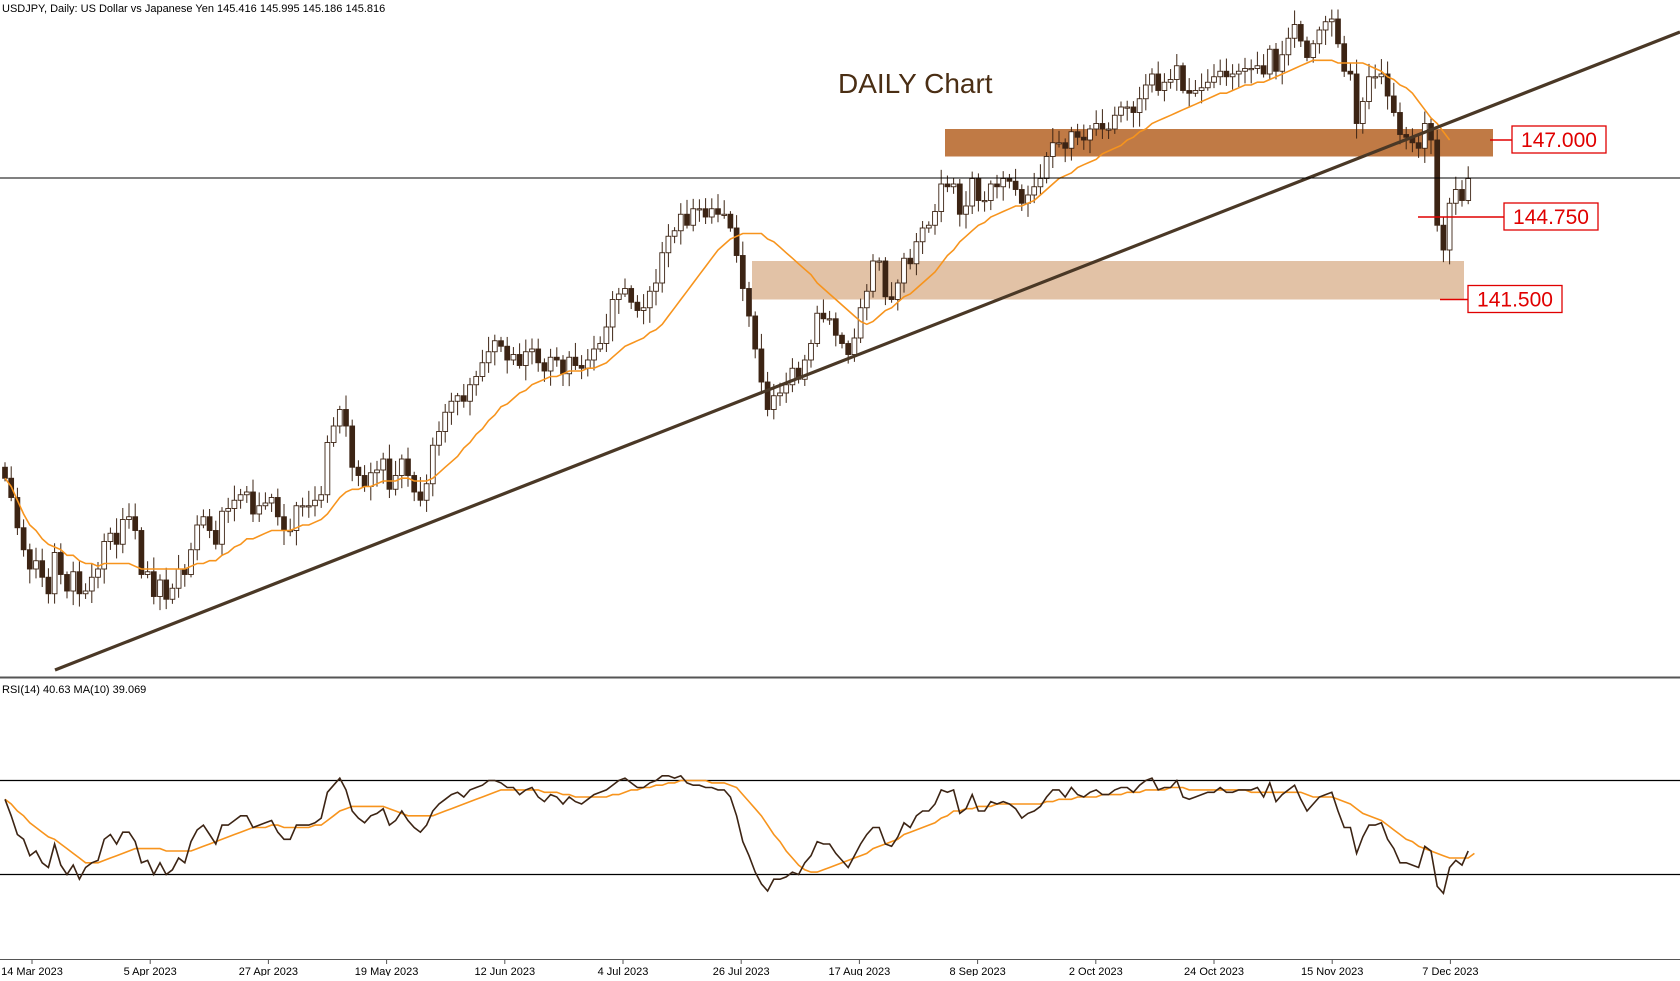 This screenshot has width=1680, height=981. Describe the element at coordinates (1108, 280) in the screenshot. I see `support-zone` at that location.